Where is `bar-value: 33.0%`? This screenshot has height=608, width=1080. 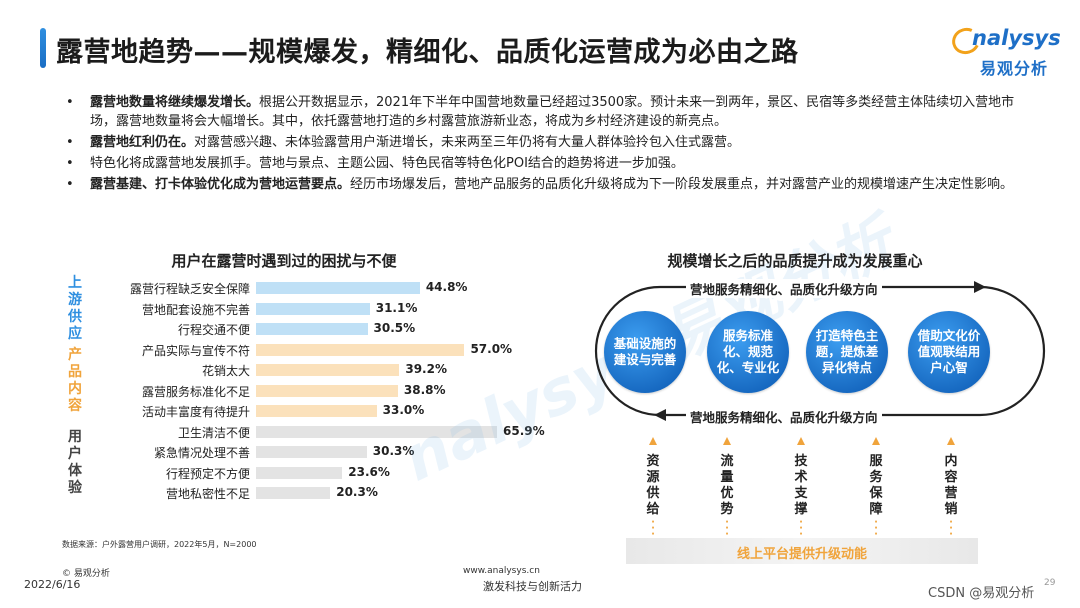 bar-value: 33.0% is located at coordinates (403, 410).